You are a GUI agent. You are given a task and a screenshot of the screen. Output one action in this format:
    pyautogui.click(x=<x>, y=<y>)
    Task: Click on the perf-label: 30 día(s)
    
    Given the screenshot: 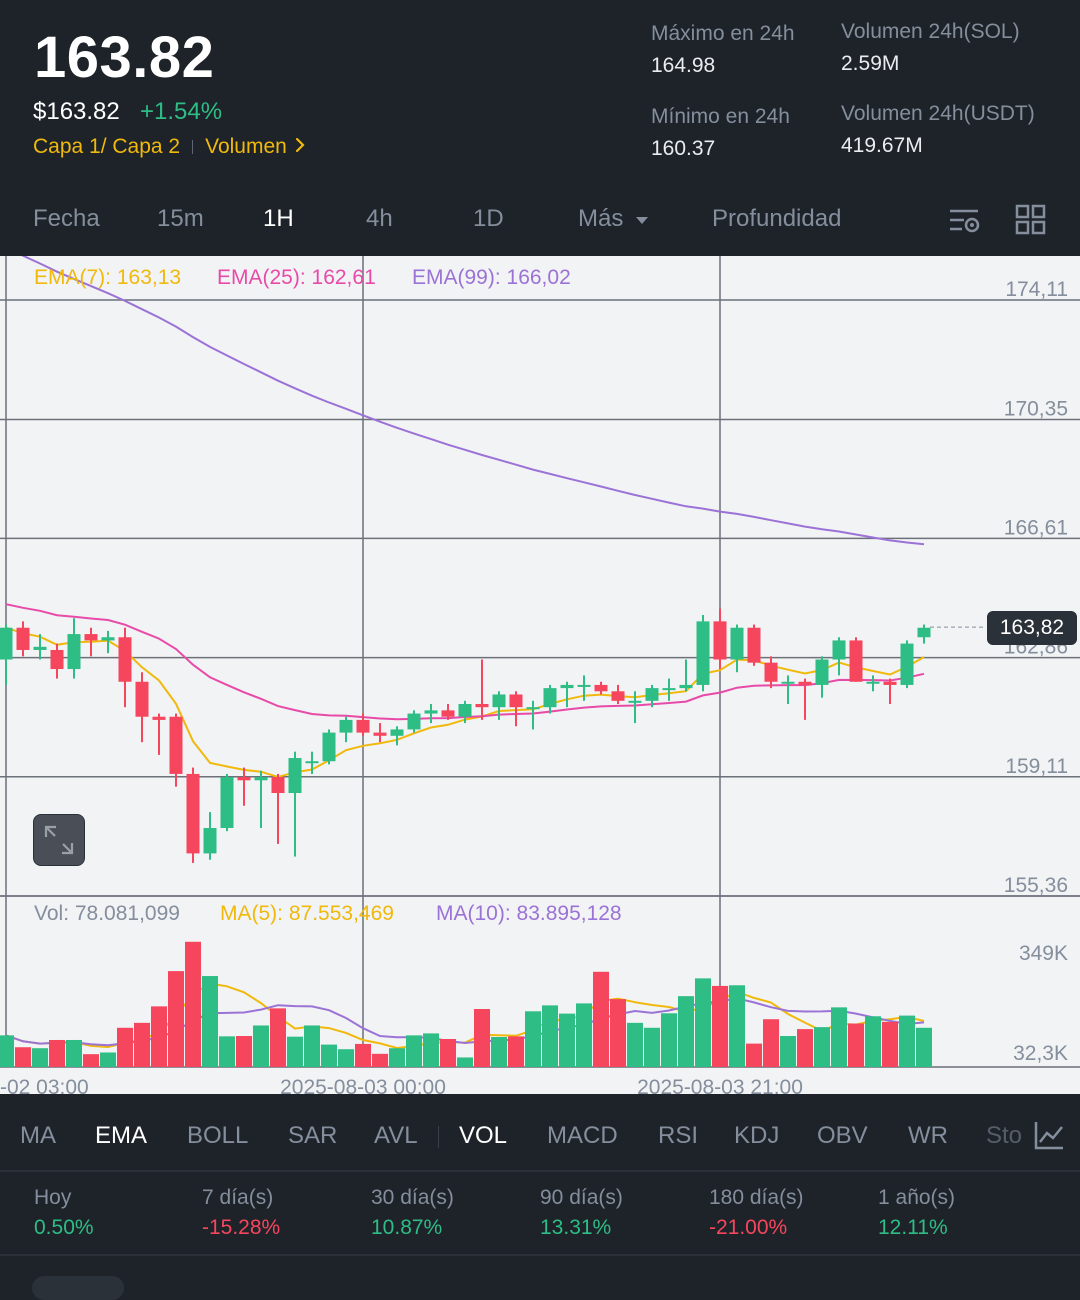 What is the action you would take?
    pyautogui.click(x=412, y=1197)
    